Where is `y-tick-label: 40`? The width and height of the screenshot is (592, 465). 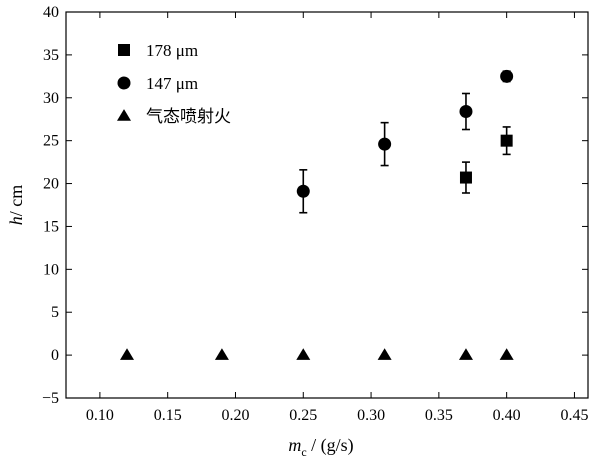
y-tick-label: 40 is located at coordinates (51, 12).